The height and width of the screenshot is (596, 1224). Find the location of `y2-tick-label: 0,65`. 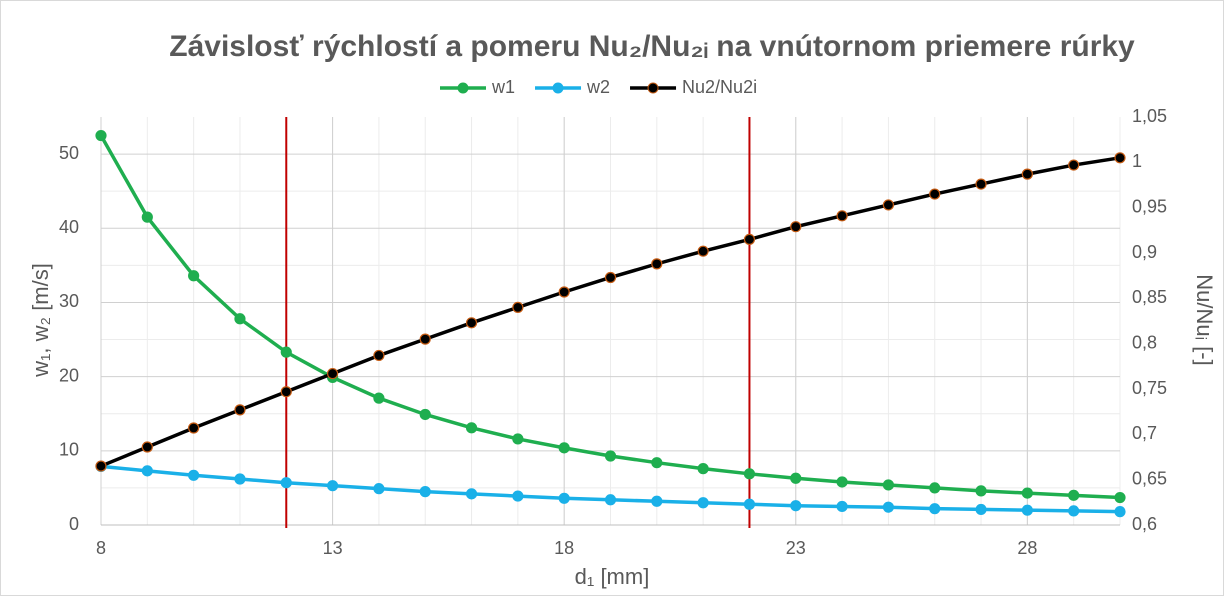

y2-tick-label: 0,65 is located at coordinates (1149, 478).